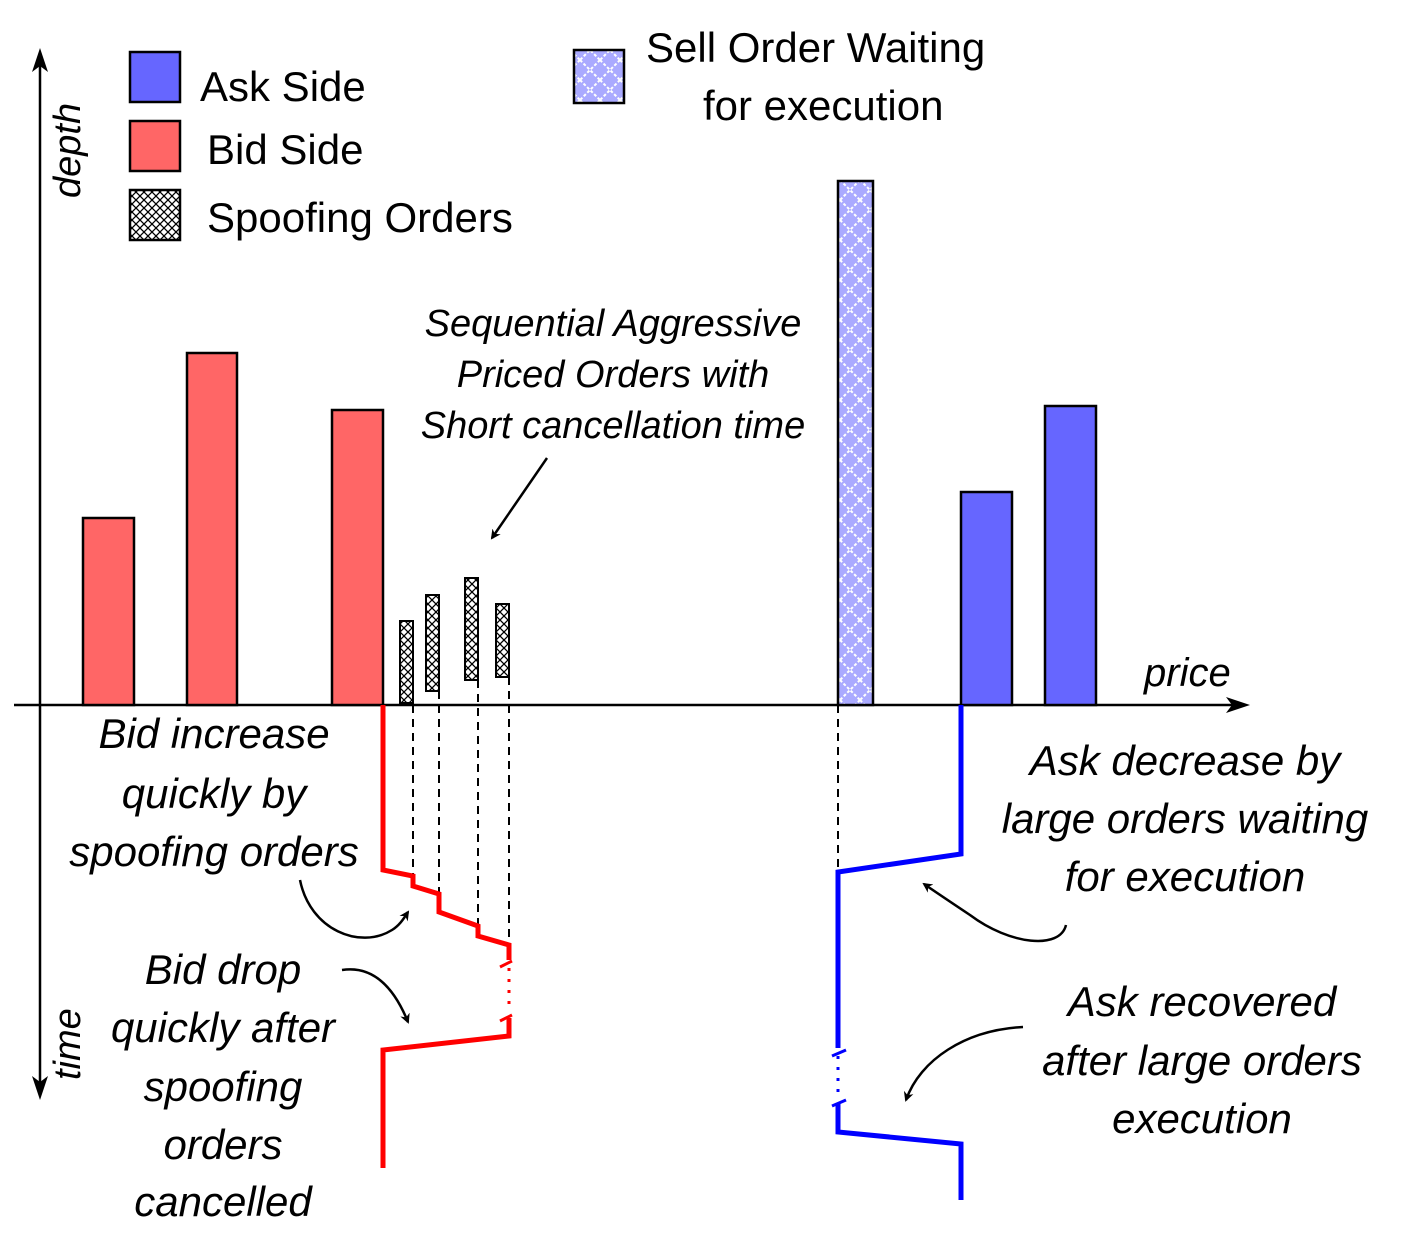  I want to click on annotation-line: cancelled, so click(223, 1201).